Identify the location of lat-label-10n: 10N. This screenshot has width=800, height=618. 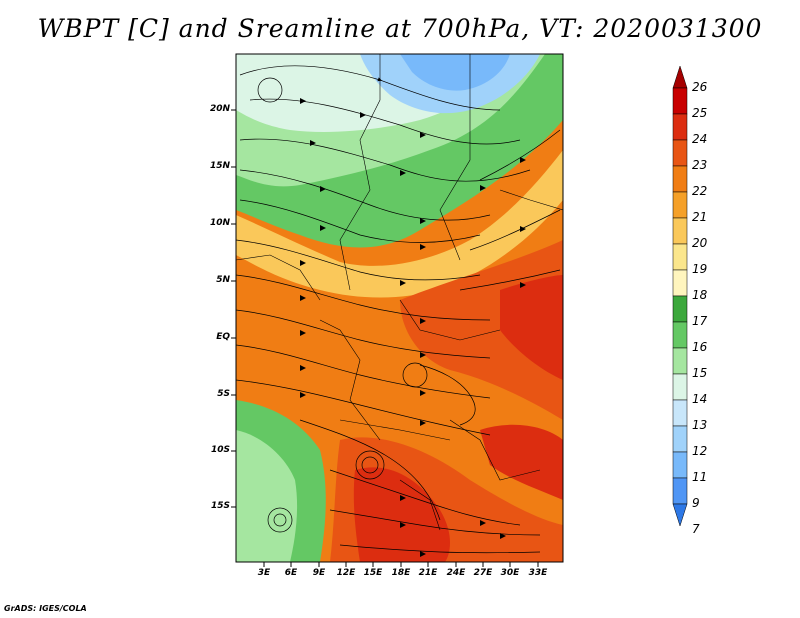
(219, 223).